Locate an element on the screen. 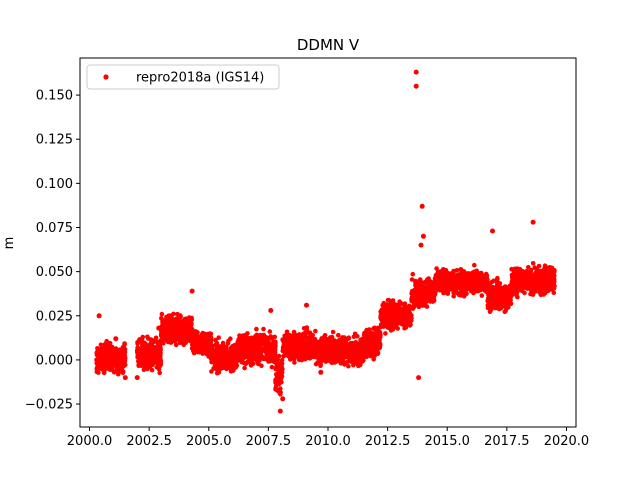 The image size is (640, 484). y-tick-label: 0.100 is located at coordinates (54, 184).